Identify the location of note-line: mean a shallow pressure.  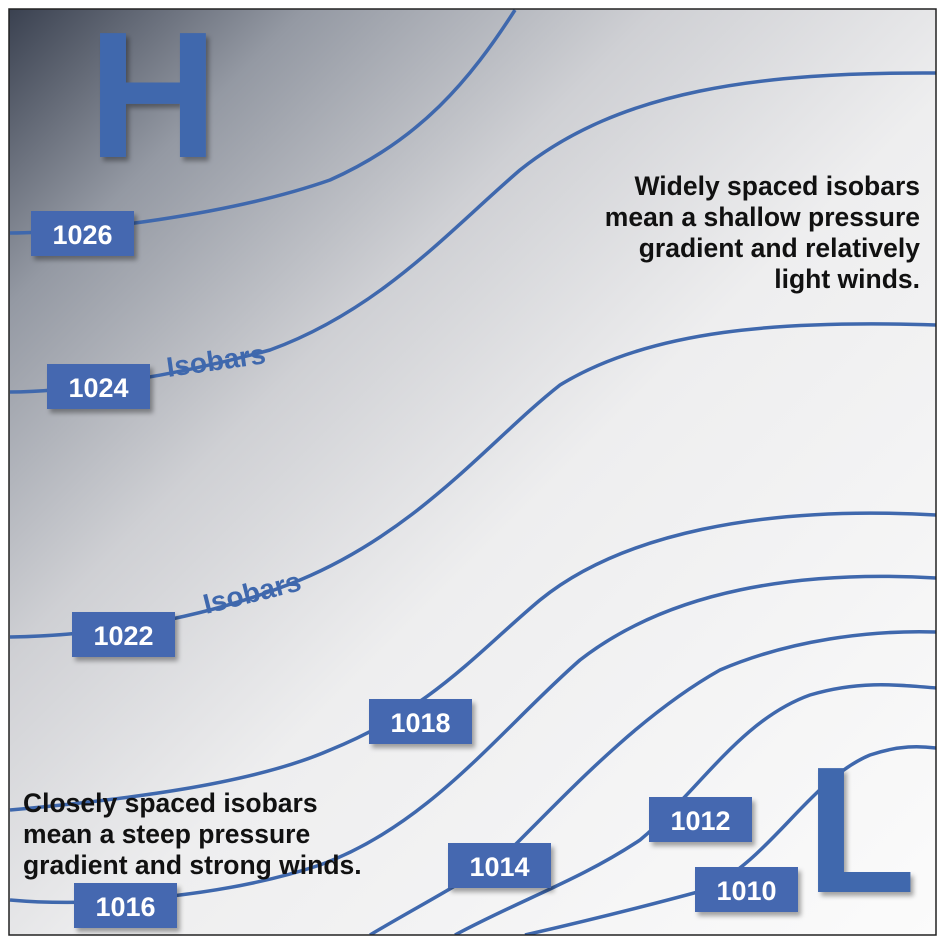
(762, 217).